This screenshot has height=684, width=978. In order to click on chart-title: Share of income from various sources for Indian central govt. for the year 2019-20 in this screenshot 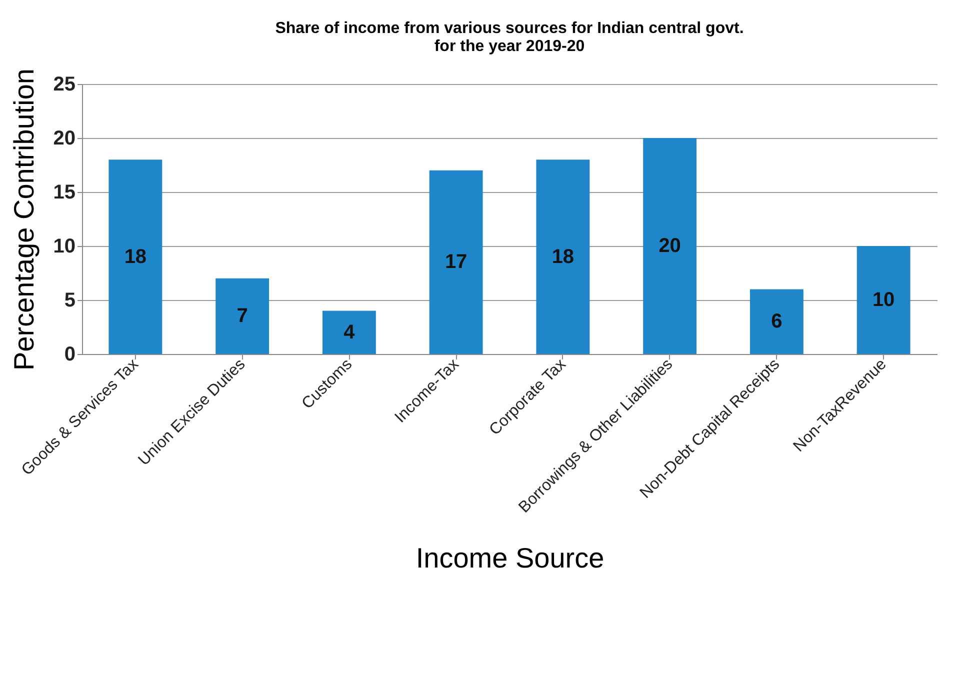, I will do `click(509, 38)`.